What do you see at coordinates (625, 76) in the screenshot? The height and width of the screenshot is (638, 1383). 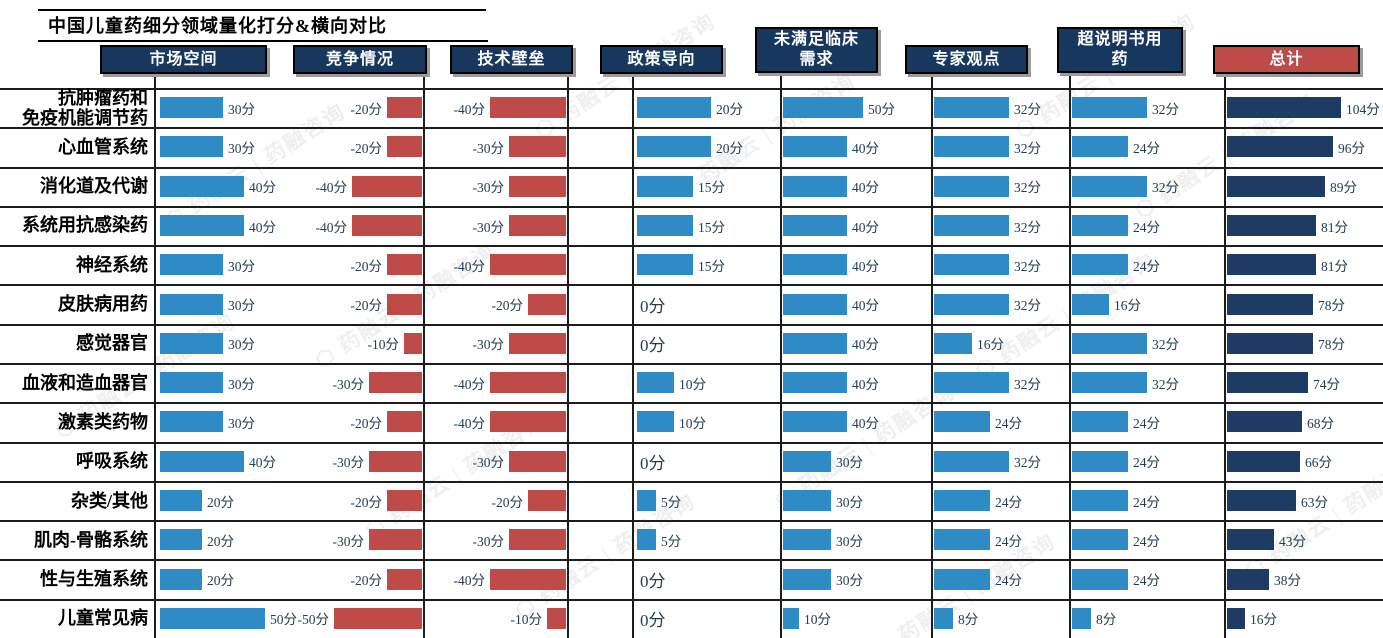 I see `watermark-text: ⬡ 药融云 | 药融咨询` at bounding box center [625, 76].